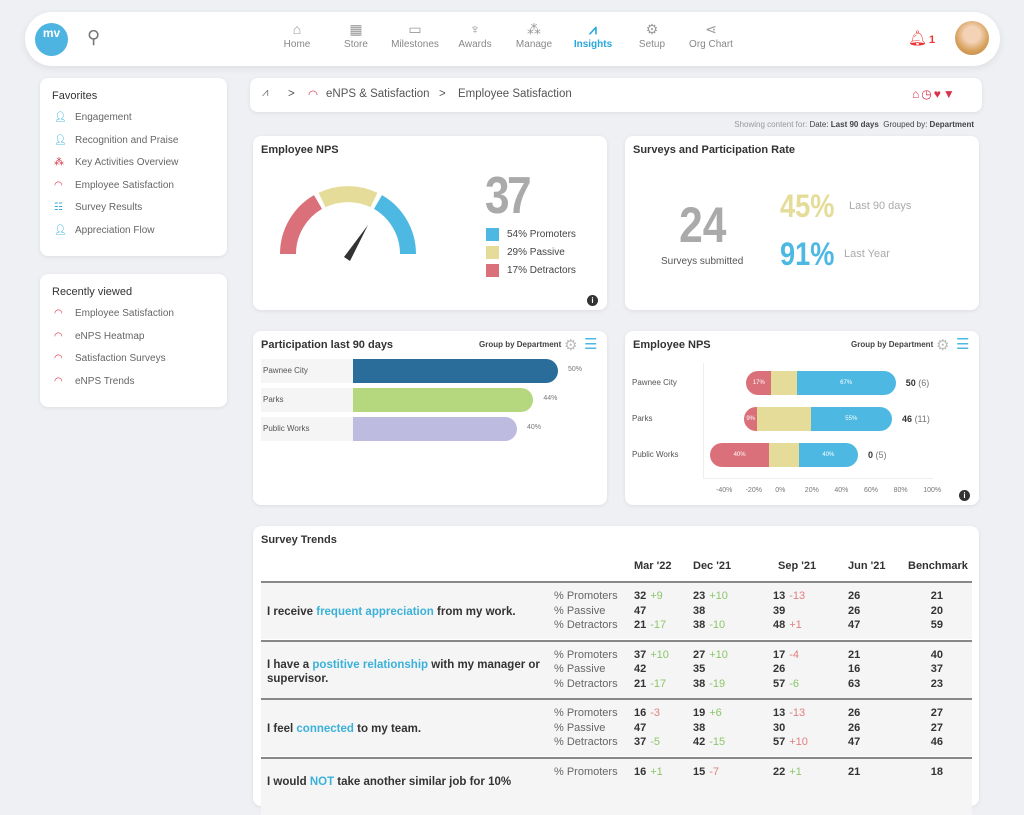 The width and height of the screenshot is (1024, 815). I want to click on stacked-bar: 17% 67%, so click(821, 383).